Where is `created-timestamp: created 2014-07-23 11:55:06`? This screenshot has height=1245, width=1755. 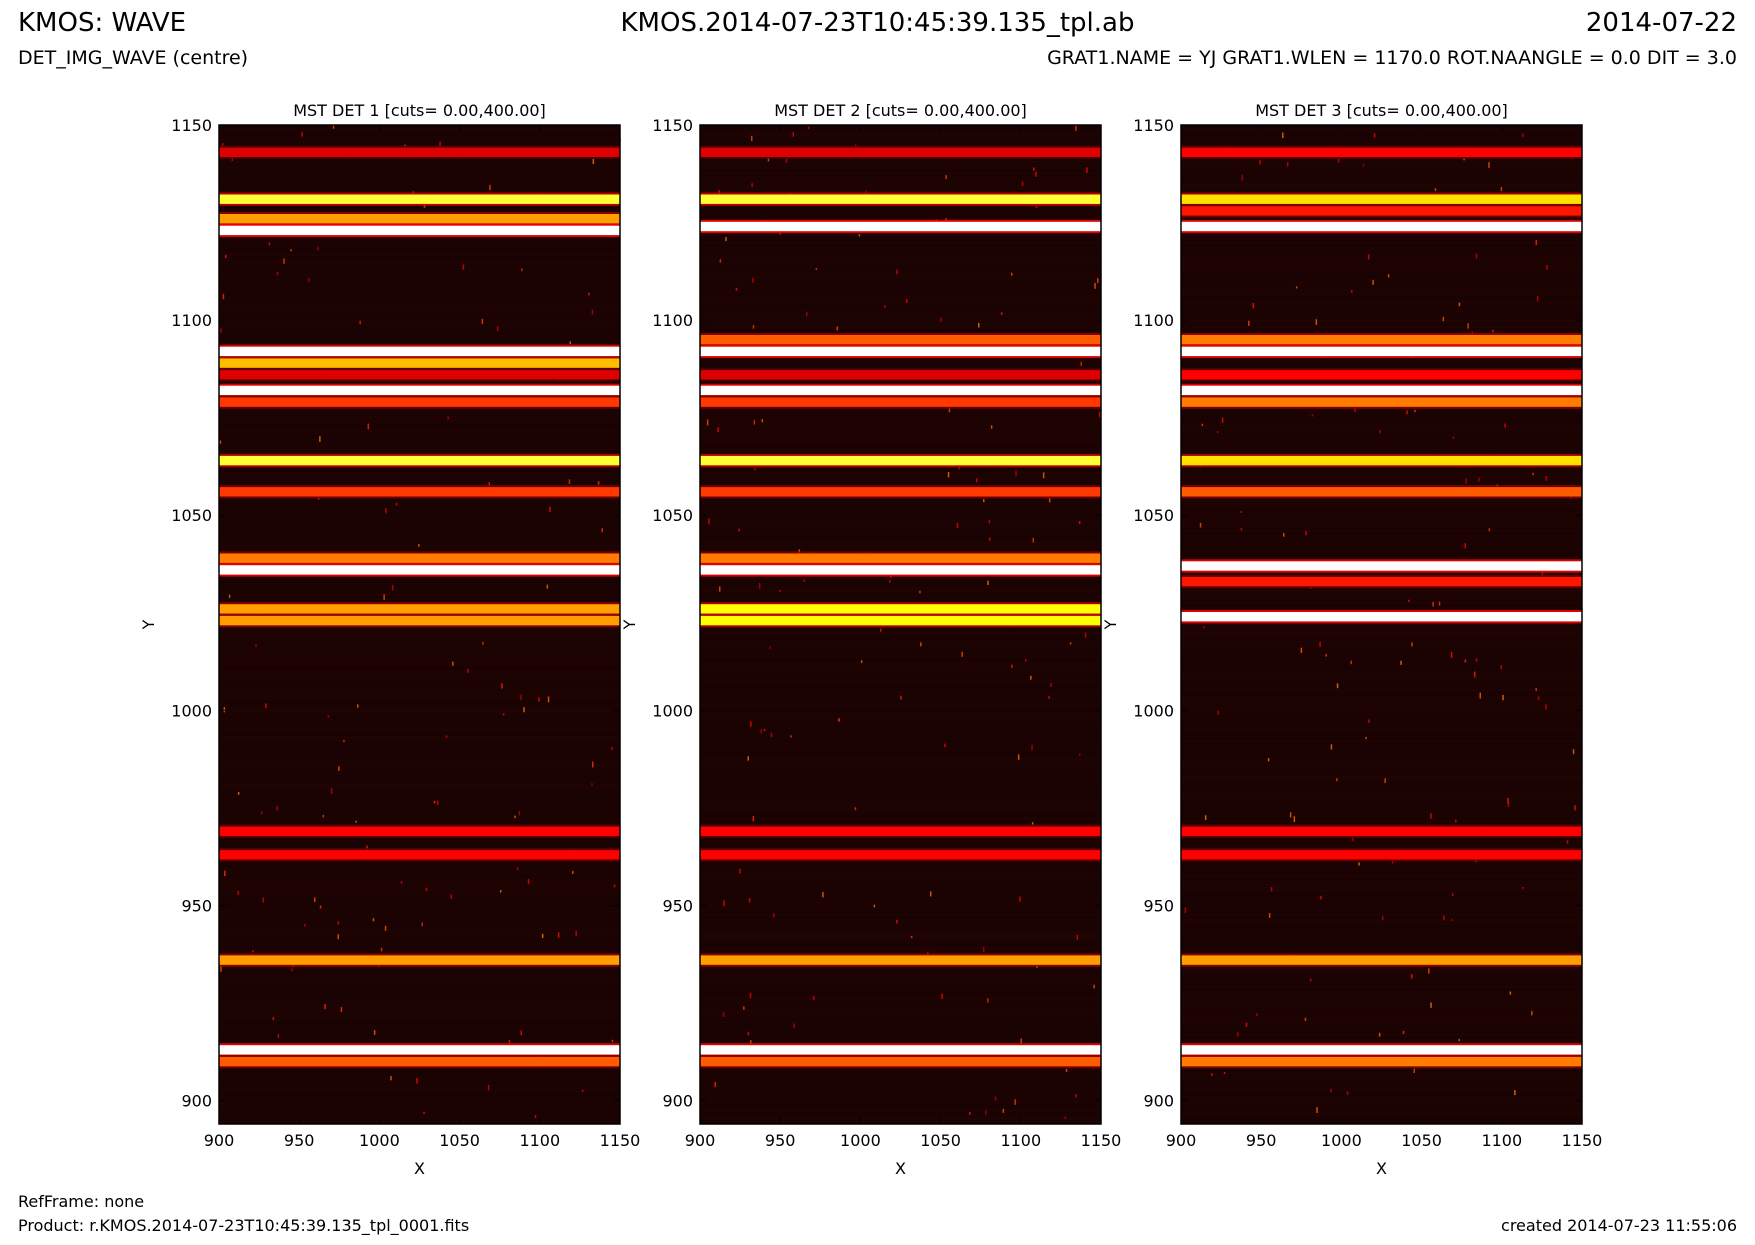
created-timestamp: created 2014-07-23 11:55:06 is located at coordinates (1619, 1225).